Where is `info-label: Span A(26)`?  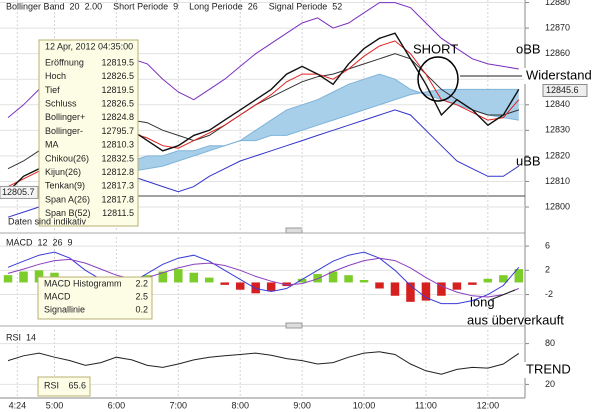 info-label: Span A(26) is located at coordinates (67, 199).